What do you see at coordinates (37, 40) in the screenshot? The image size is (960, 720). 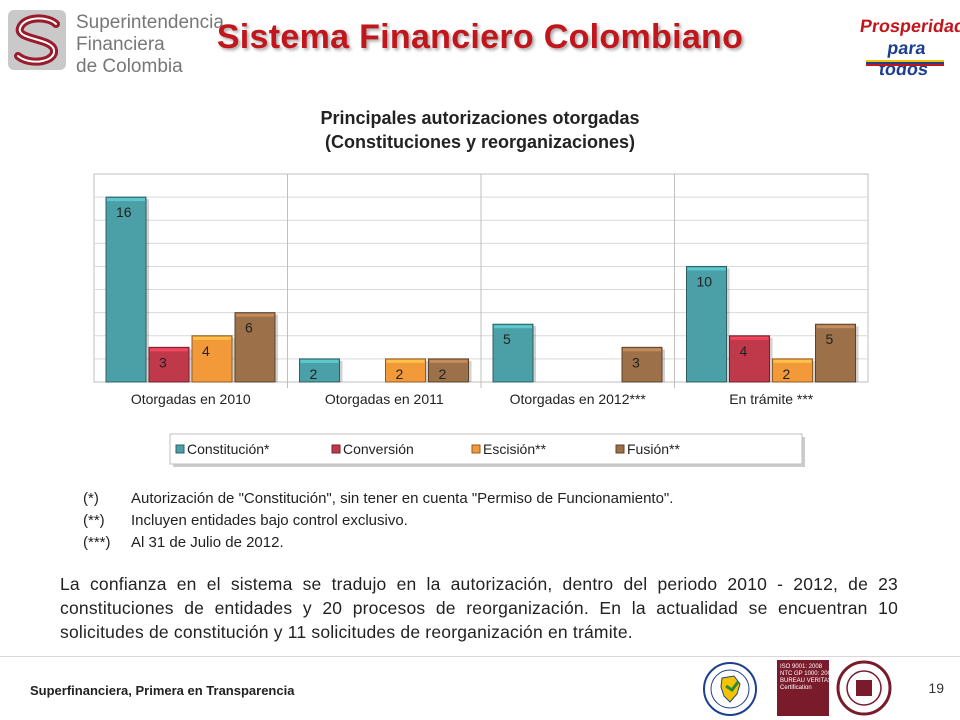 I see `sfc-logo-icon` at bounding box center [37, 40].